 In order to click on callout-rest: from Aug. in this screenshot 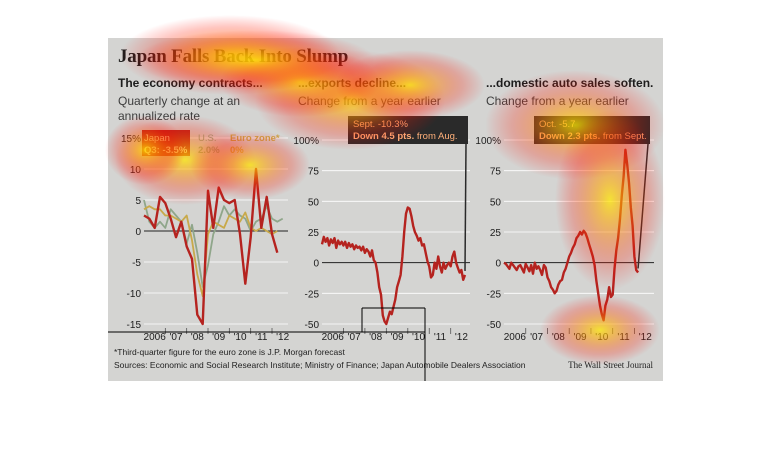, I will do `click(435, 136)`.